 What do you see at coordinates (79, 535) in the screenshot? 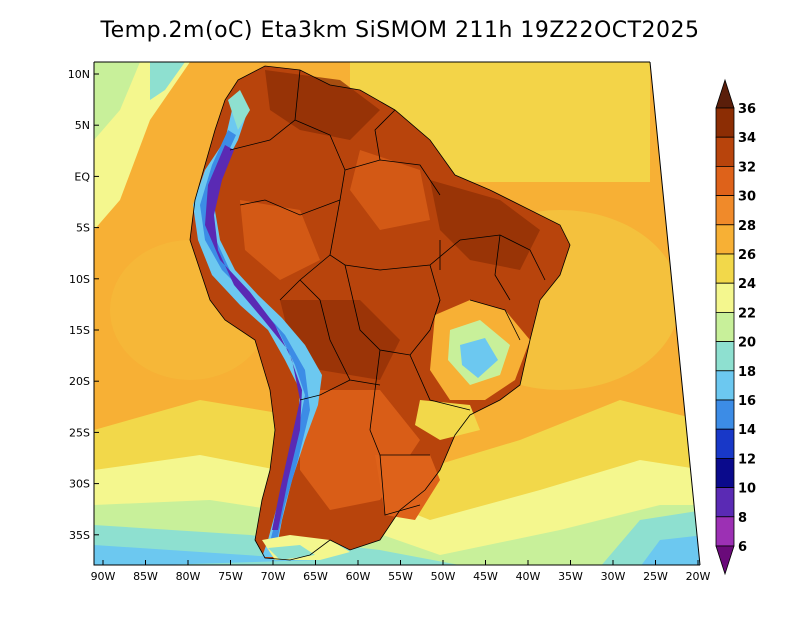
I see `lat-label: 35S` at bounding box center [79, 535].